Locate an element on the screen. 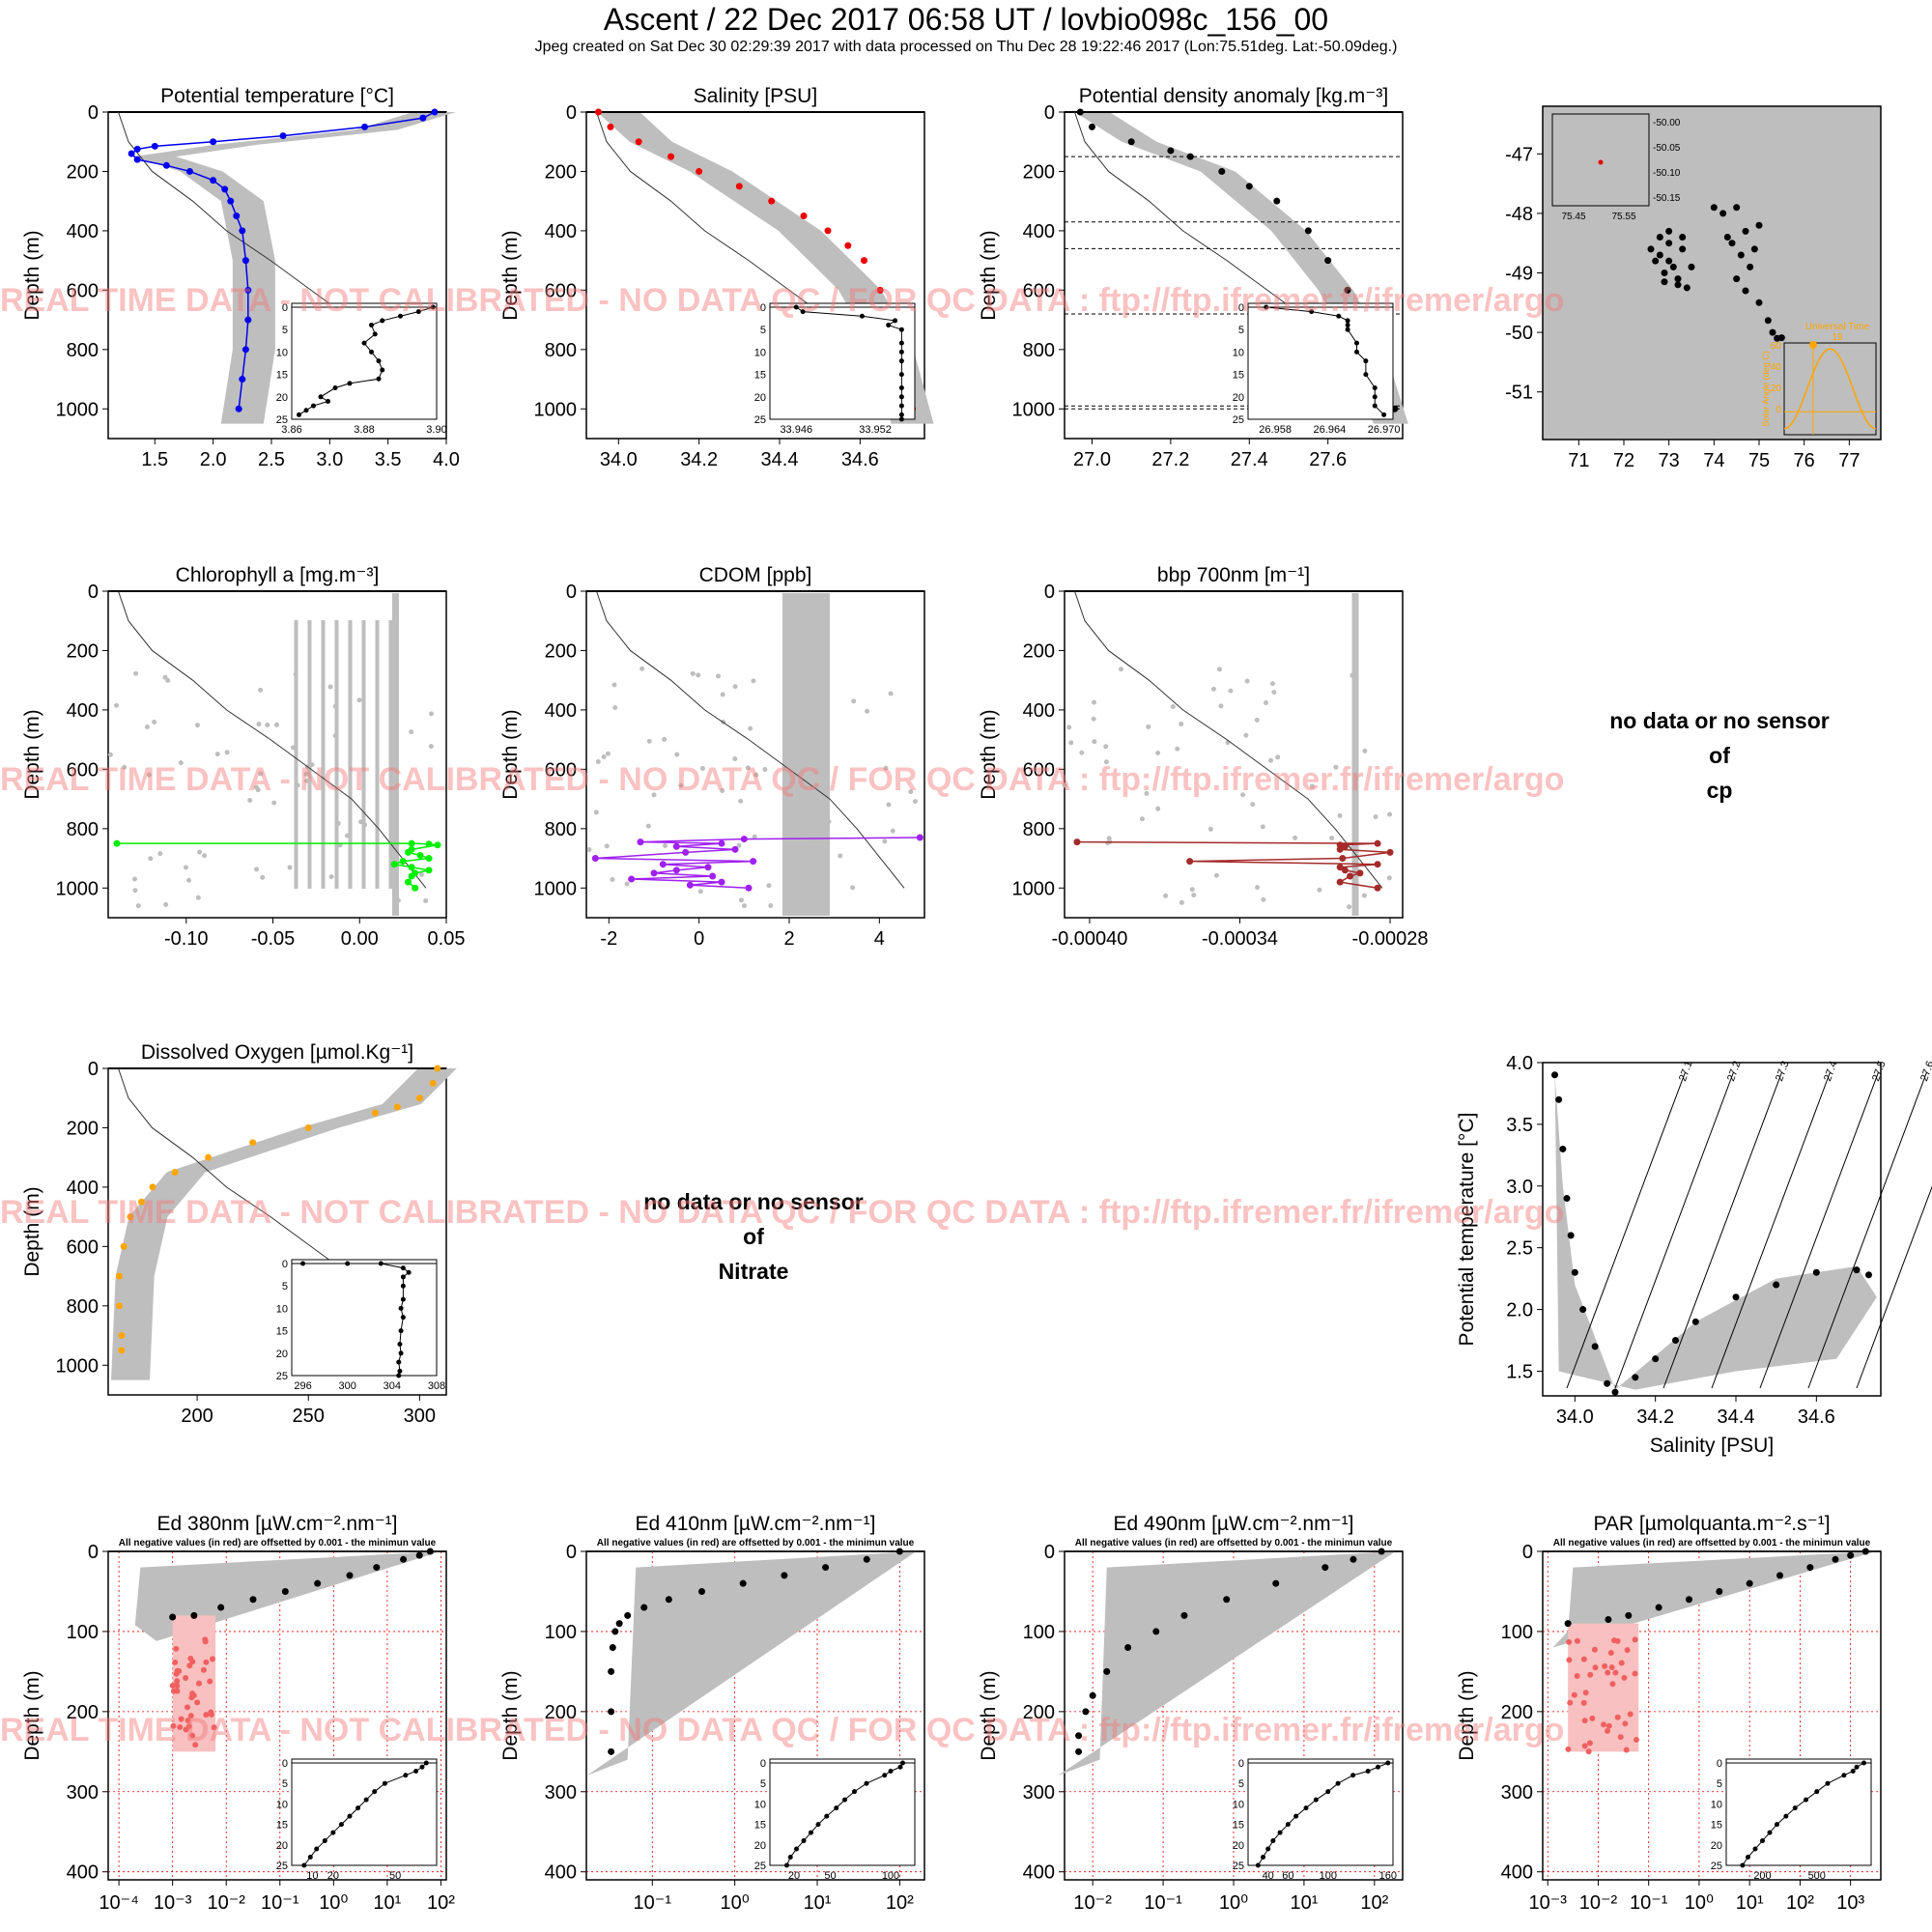 This screenshot has height=1932, width=1932. ed490-xtick-label: 10⁻¹ is located at coordinates (1163, 1903).